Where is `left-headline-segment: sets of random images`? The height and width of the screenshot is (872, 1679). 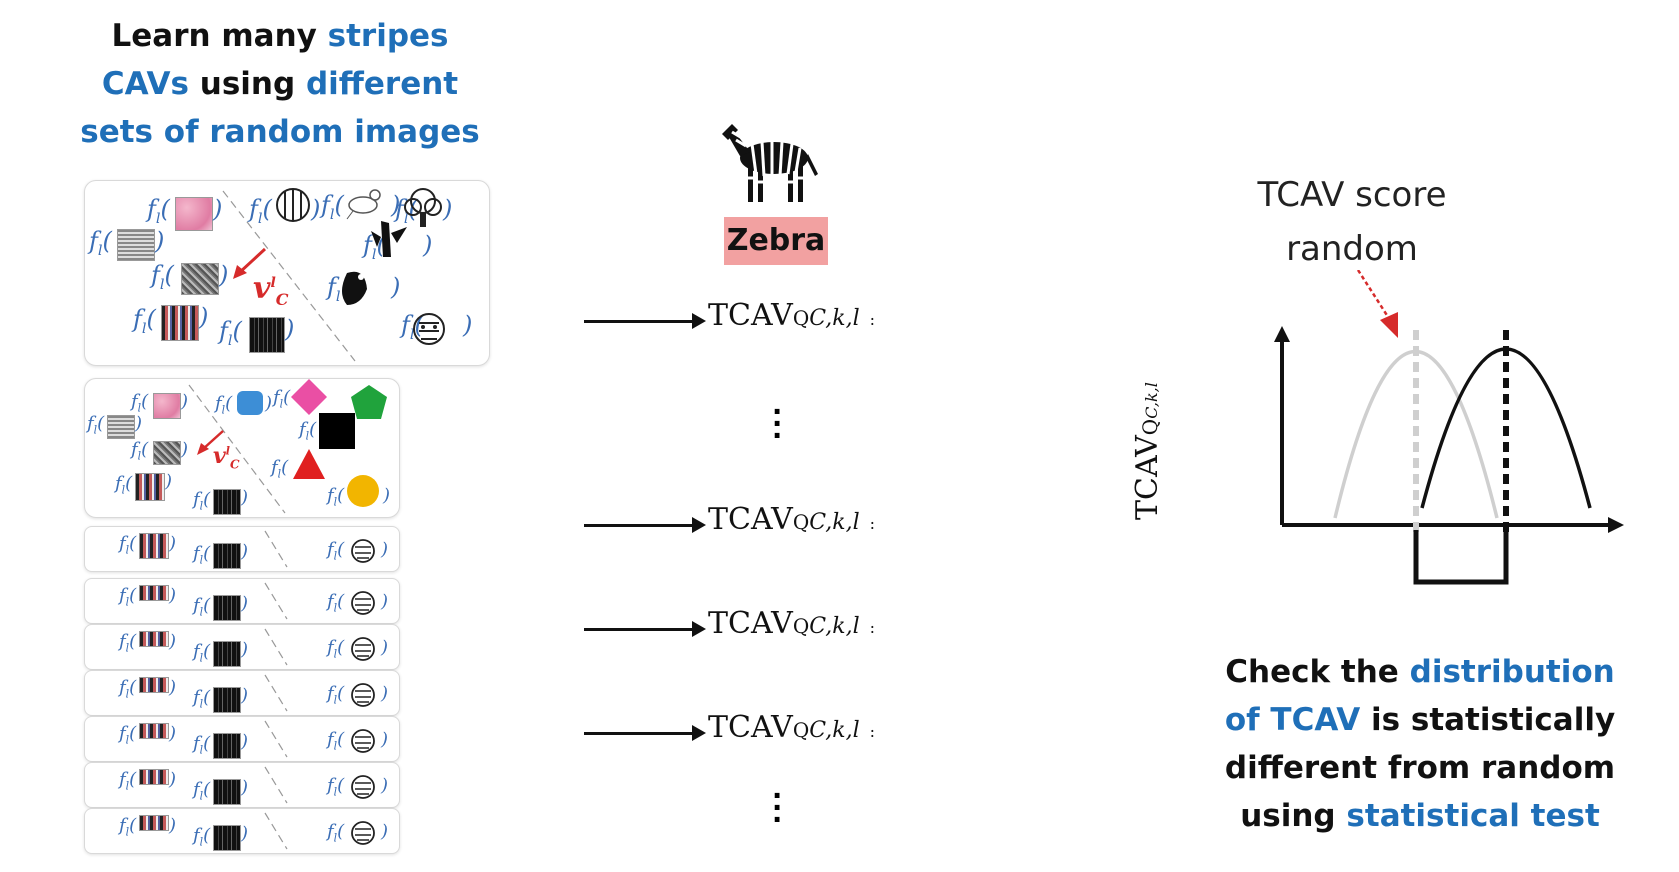 left-headline-segment: sets of random images is located at coordinates (280, 132).